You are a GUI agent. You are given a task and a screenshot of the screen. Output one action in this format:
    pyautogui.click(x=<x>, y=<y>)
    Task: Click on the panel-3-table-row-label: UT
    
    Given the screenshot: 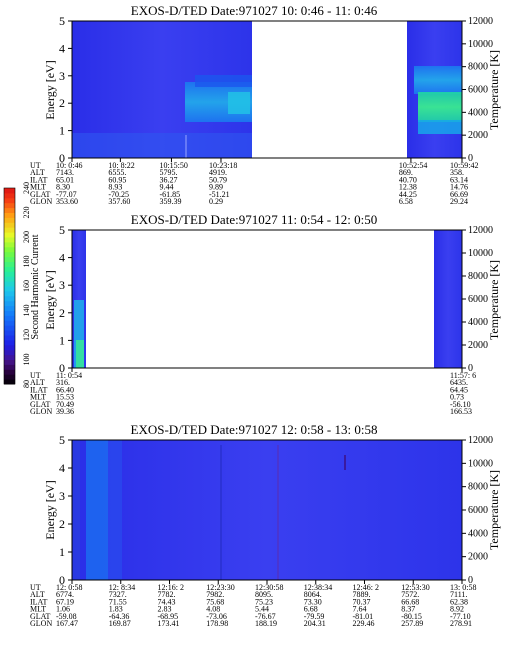 What is the action you would take?
    pyautogui.click(x=35, y=587)
    